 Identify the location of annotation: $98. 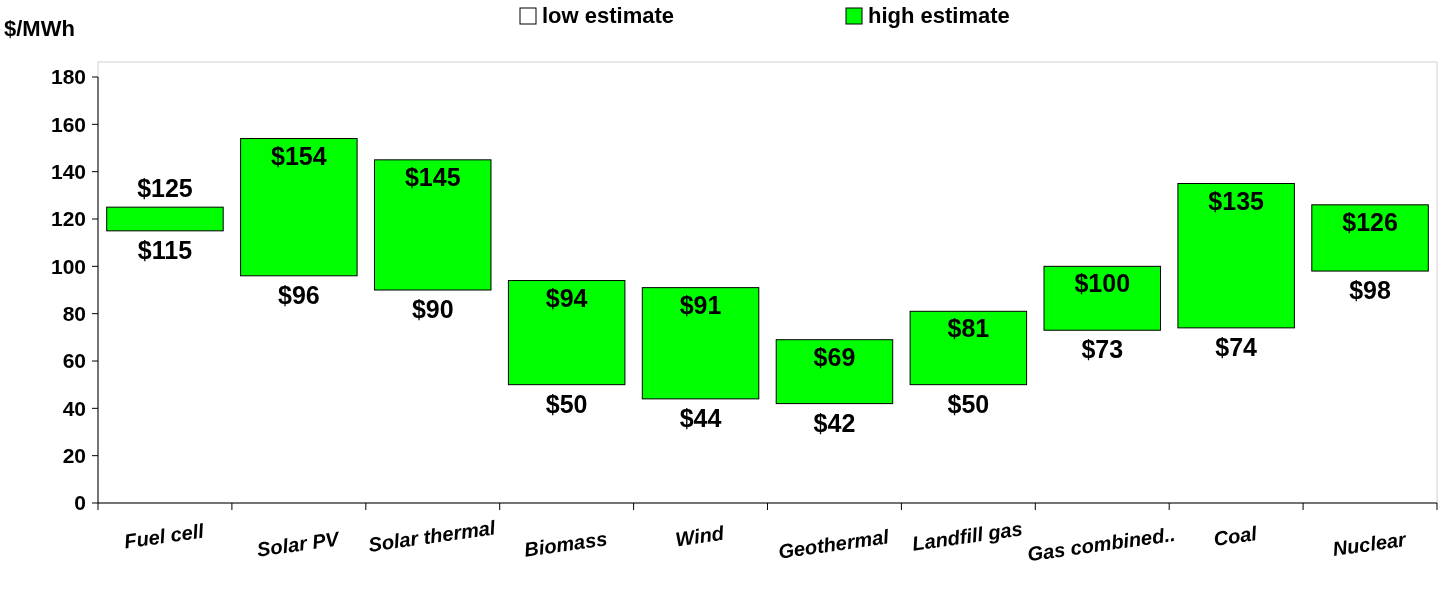
(1370, 290).